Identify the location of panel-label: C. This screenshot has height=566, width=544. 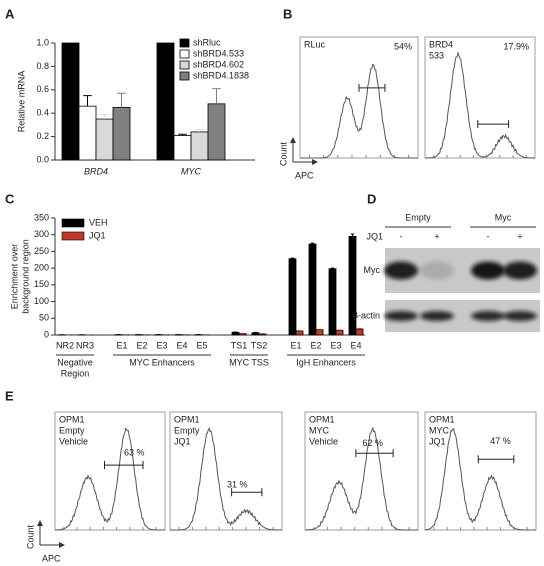
(10, 198).